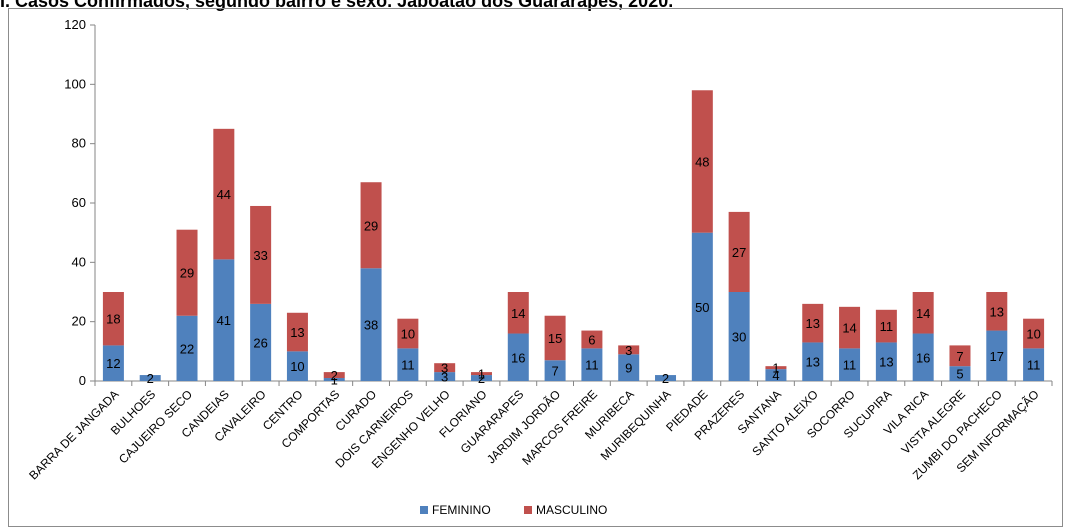 Image resolution: width=1068 pixels, height=530 pixels. What do you see at coordinates (79, 202) in the screenshot?
I see `y-tick-label: 60` at bounding box center [79, 202].